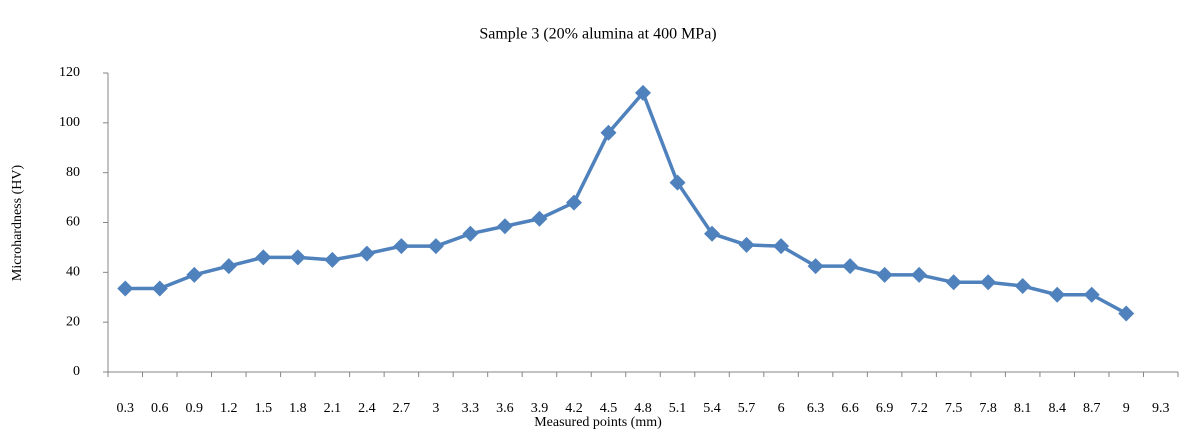  Describe the element at coordinates (69, 72) in the screenshot. I see `y-tick-label: 120` at that location.